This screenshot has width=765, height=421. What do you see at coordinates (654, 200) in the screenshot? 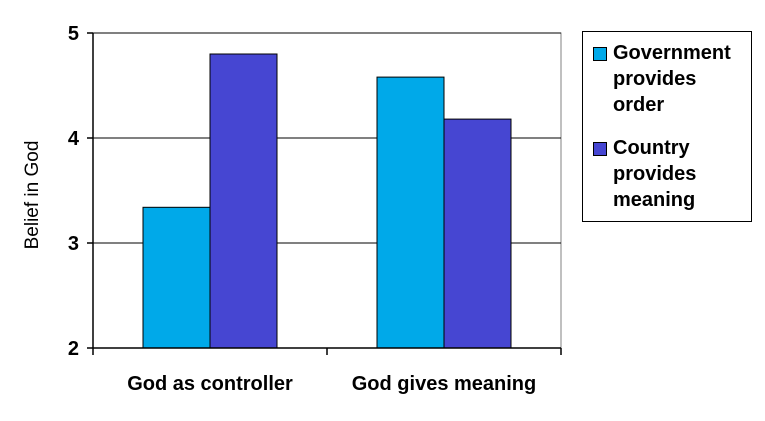
I see `legend-label-line: meaning` at bounding box center [654, 200].